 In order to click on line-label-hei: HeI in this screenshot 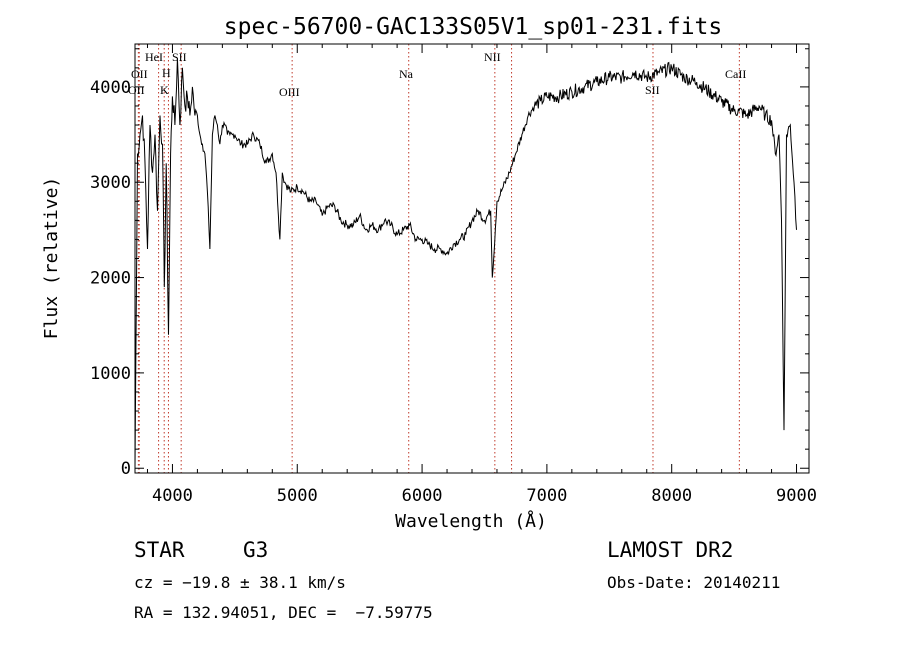, I will do `click(154, 57)`.